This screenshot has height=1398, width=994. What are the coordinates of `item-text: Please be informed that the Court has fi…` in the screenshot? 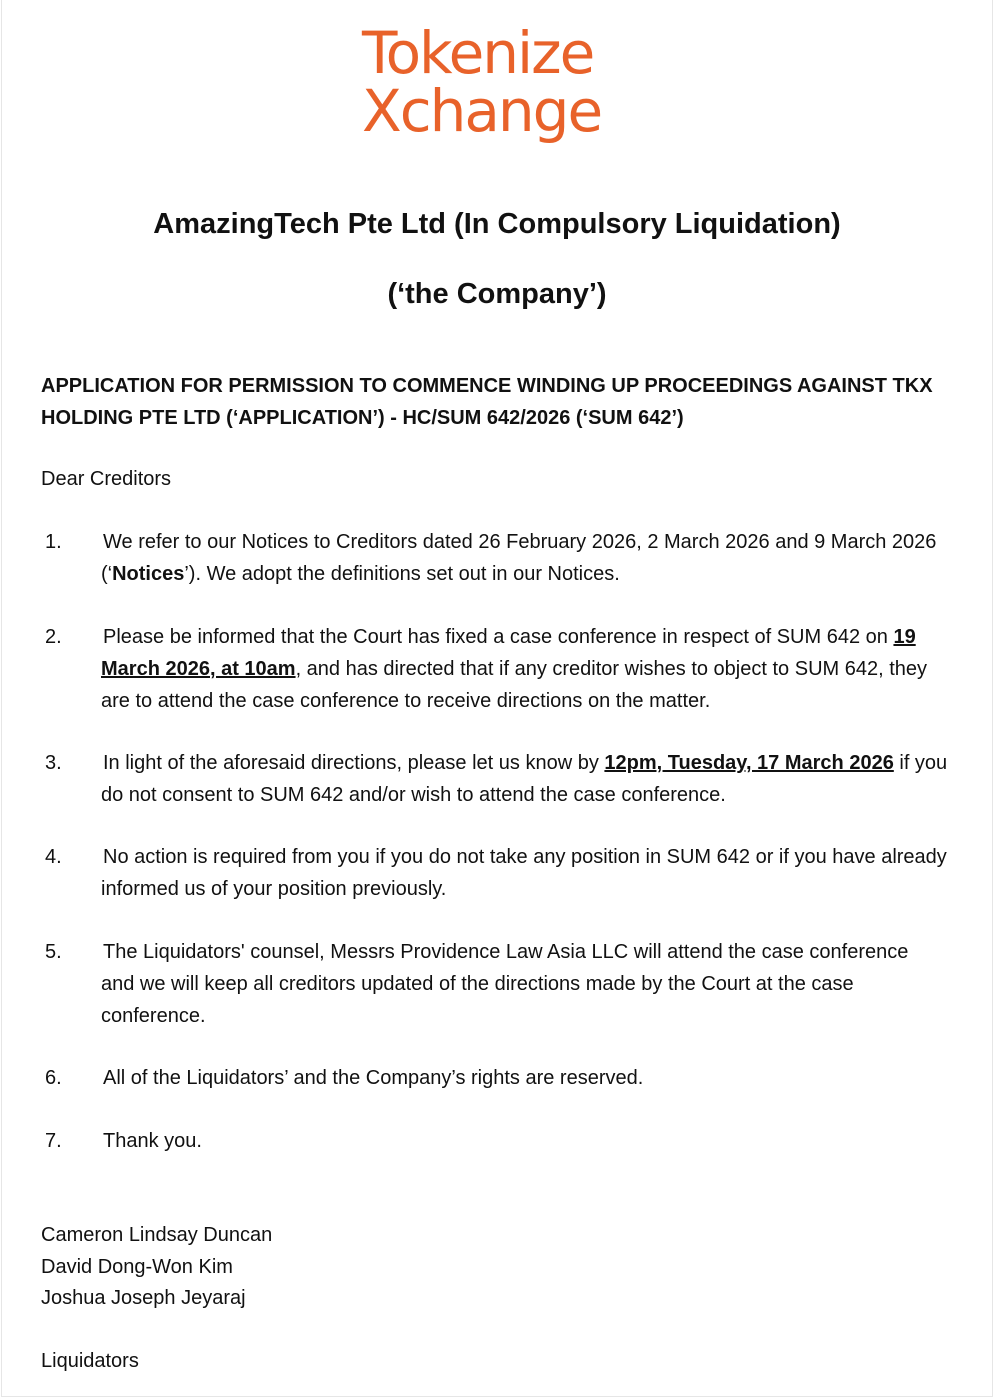 It's located at (498, 637).